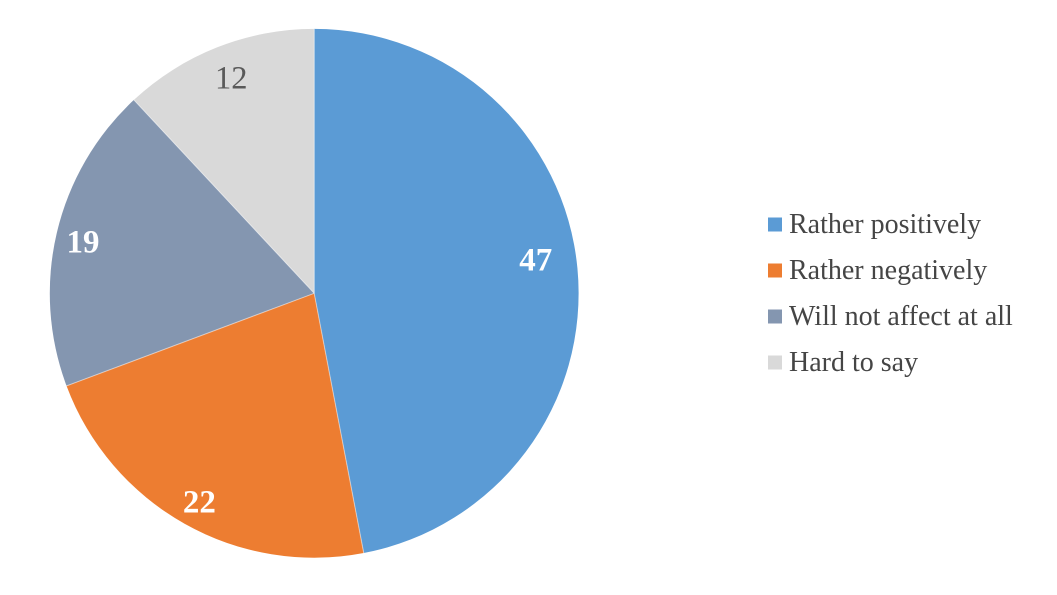 The width and height of the screenshot is (1057, 595). I want to click on svg-text: Rather negatively, so click(888, 270).